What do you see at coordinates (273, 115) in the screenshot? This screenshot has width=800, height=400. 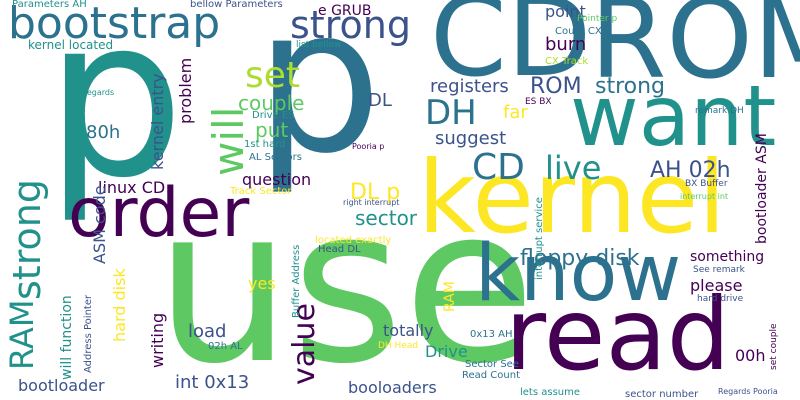 I see `word-drive-es: Drive ES` at bounding box center [273, 115].